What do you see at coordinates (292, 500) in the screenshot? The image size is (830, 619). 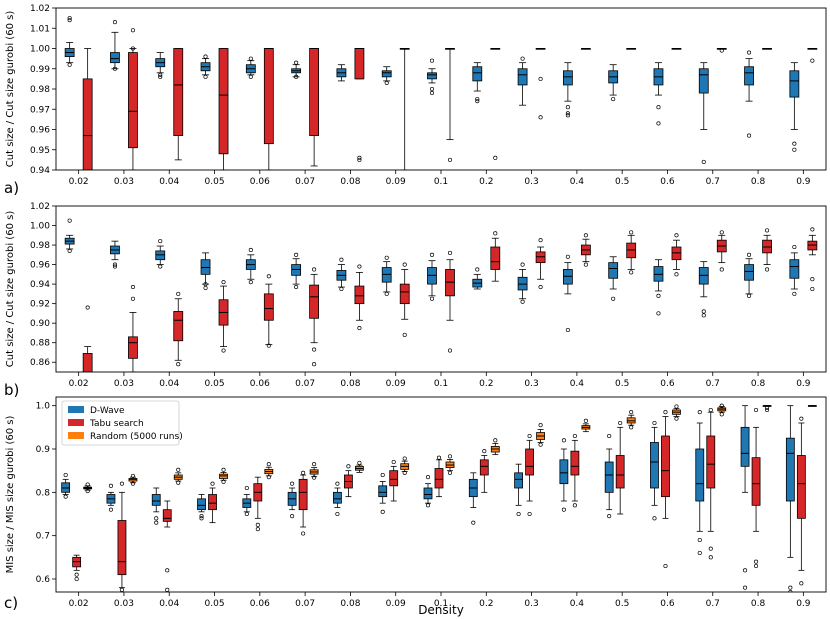 I see `box-dwave-0.07` at bounding box center [292, 500].